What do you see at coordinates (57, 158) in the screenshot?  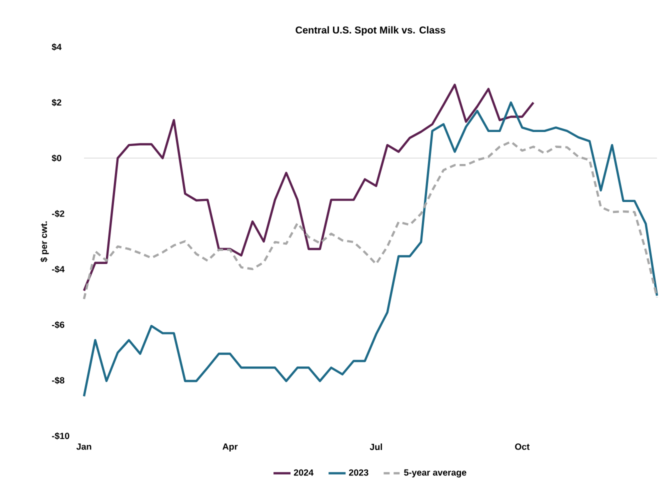 I see `y-tick-label: $0` at bounding box center [57, 158].